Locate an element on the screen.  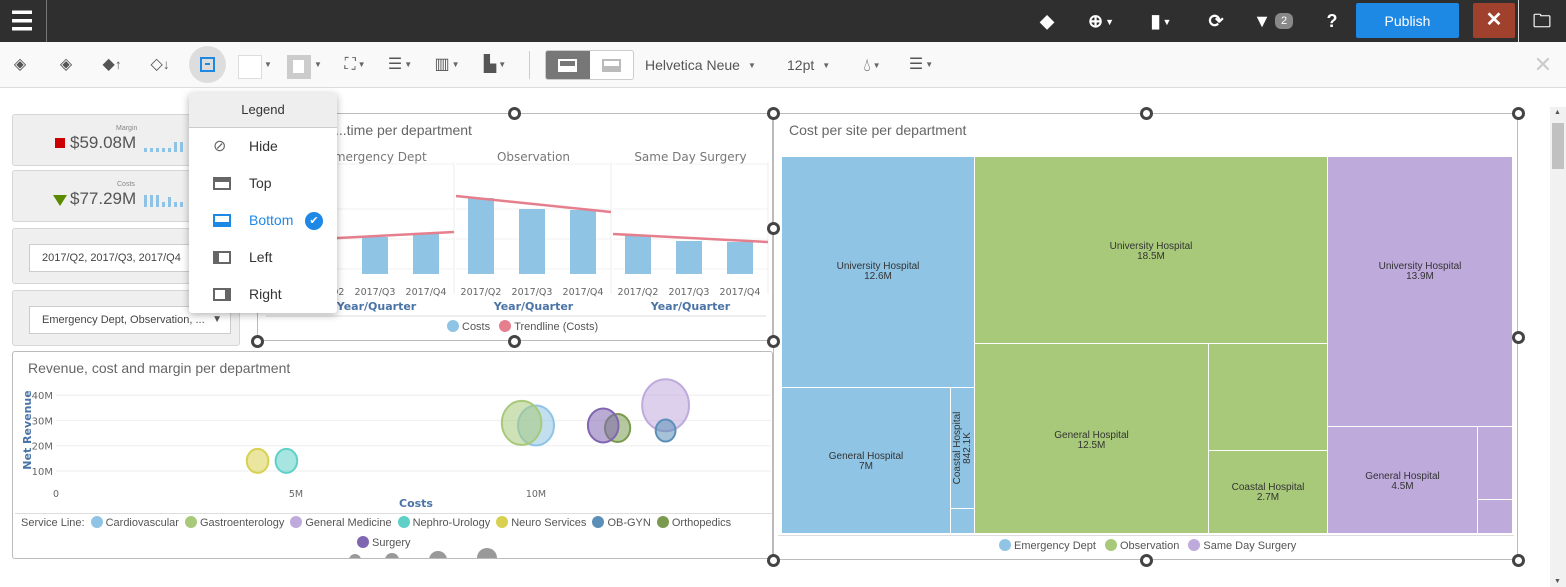
shadow-icon: ▙ ▼ is located at coordinates (495, 65).